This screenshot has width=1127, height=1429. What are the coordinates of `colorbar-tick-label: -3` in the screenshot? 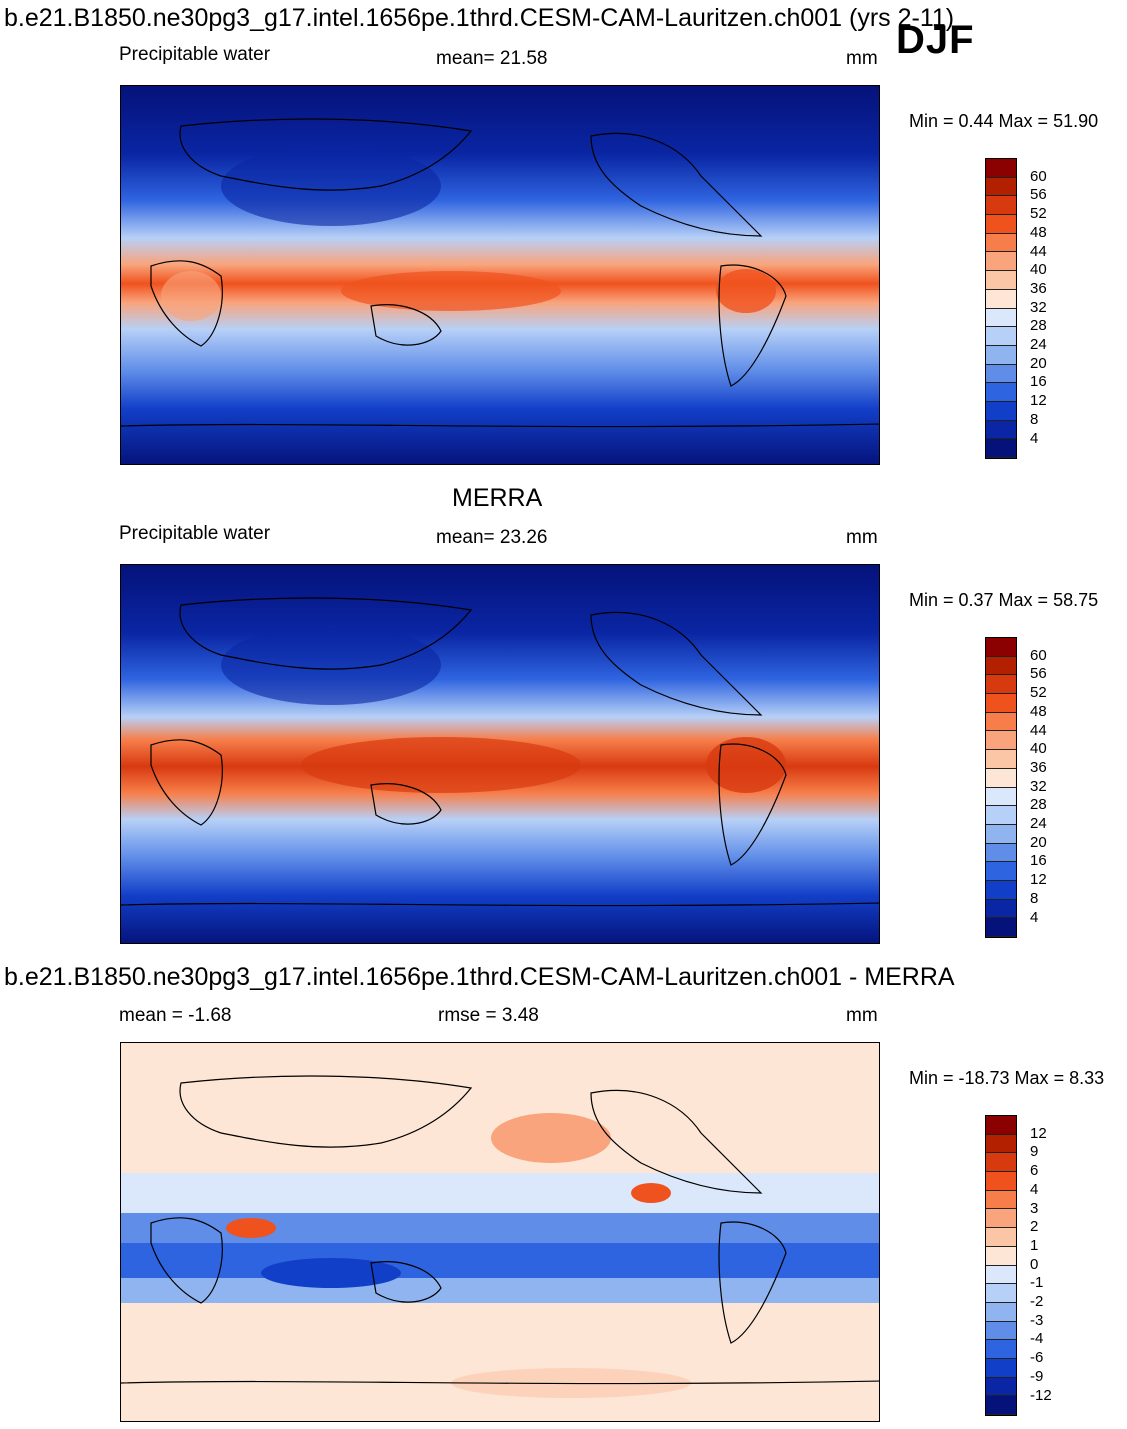 It's located at (1037, 1320).